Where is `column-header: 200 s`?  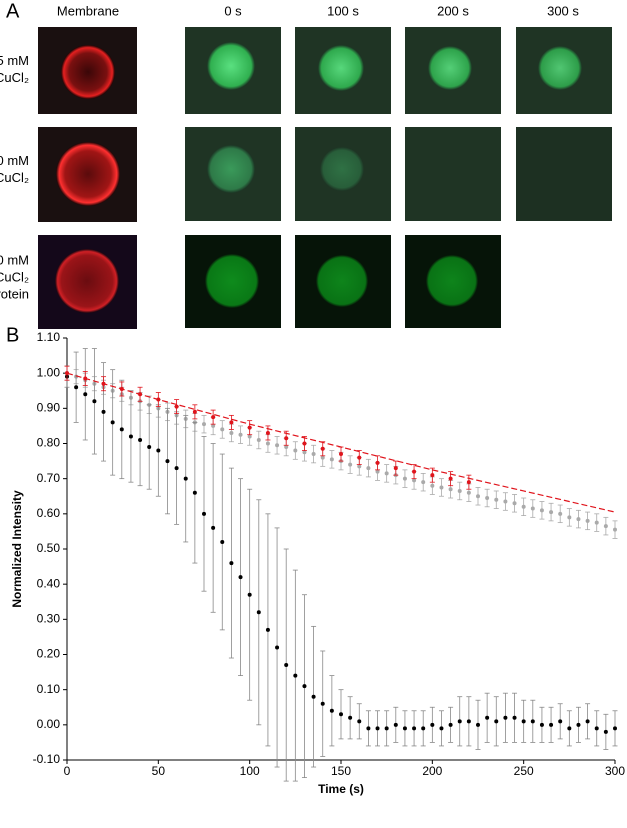
column-header: 200 s is located at coordinates (453, 10).